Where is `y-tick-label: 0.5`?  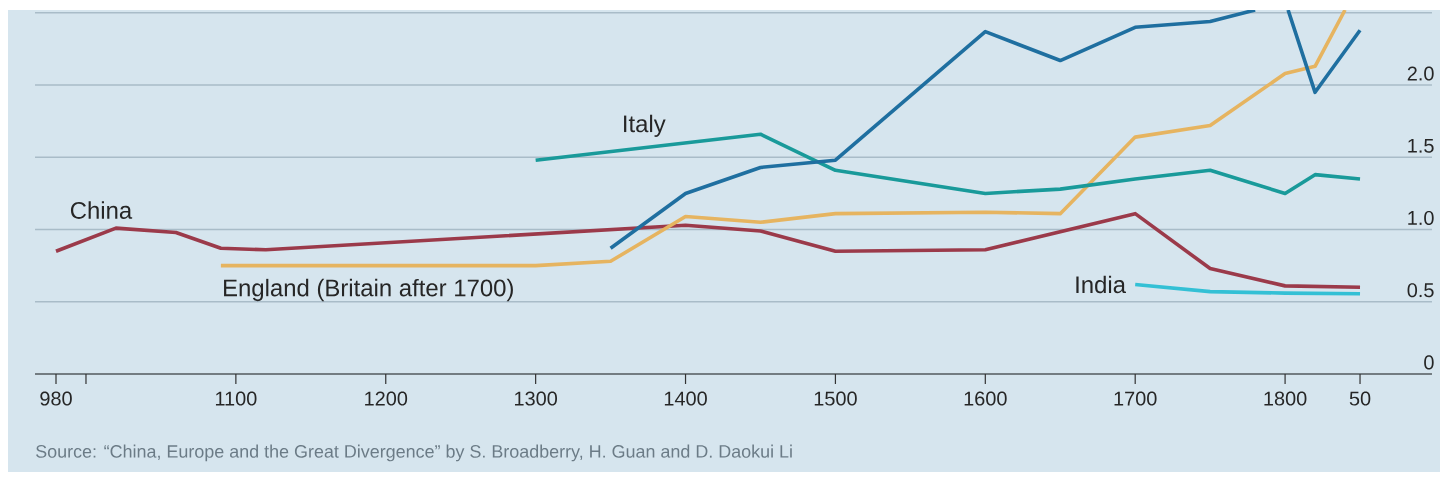 y-tick-label: 0.5 is located at coordinates (1420, 290).